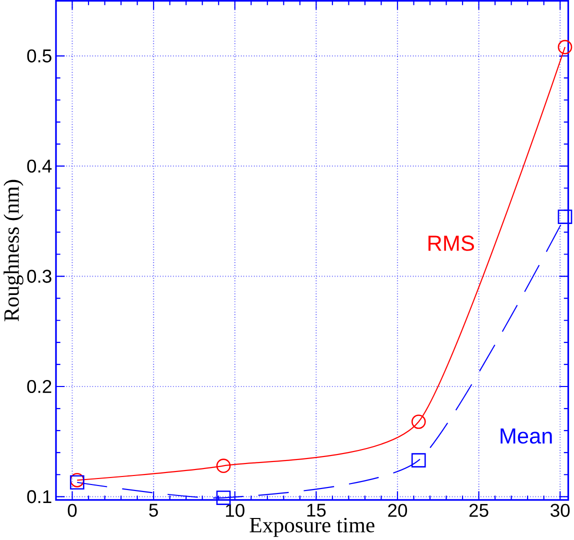  What do you see at coordinates (153, 510) in the screenshot?
I see `x-tick-label: 5` at bounding box center [153, 510].